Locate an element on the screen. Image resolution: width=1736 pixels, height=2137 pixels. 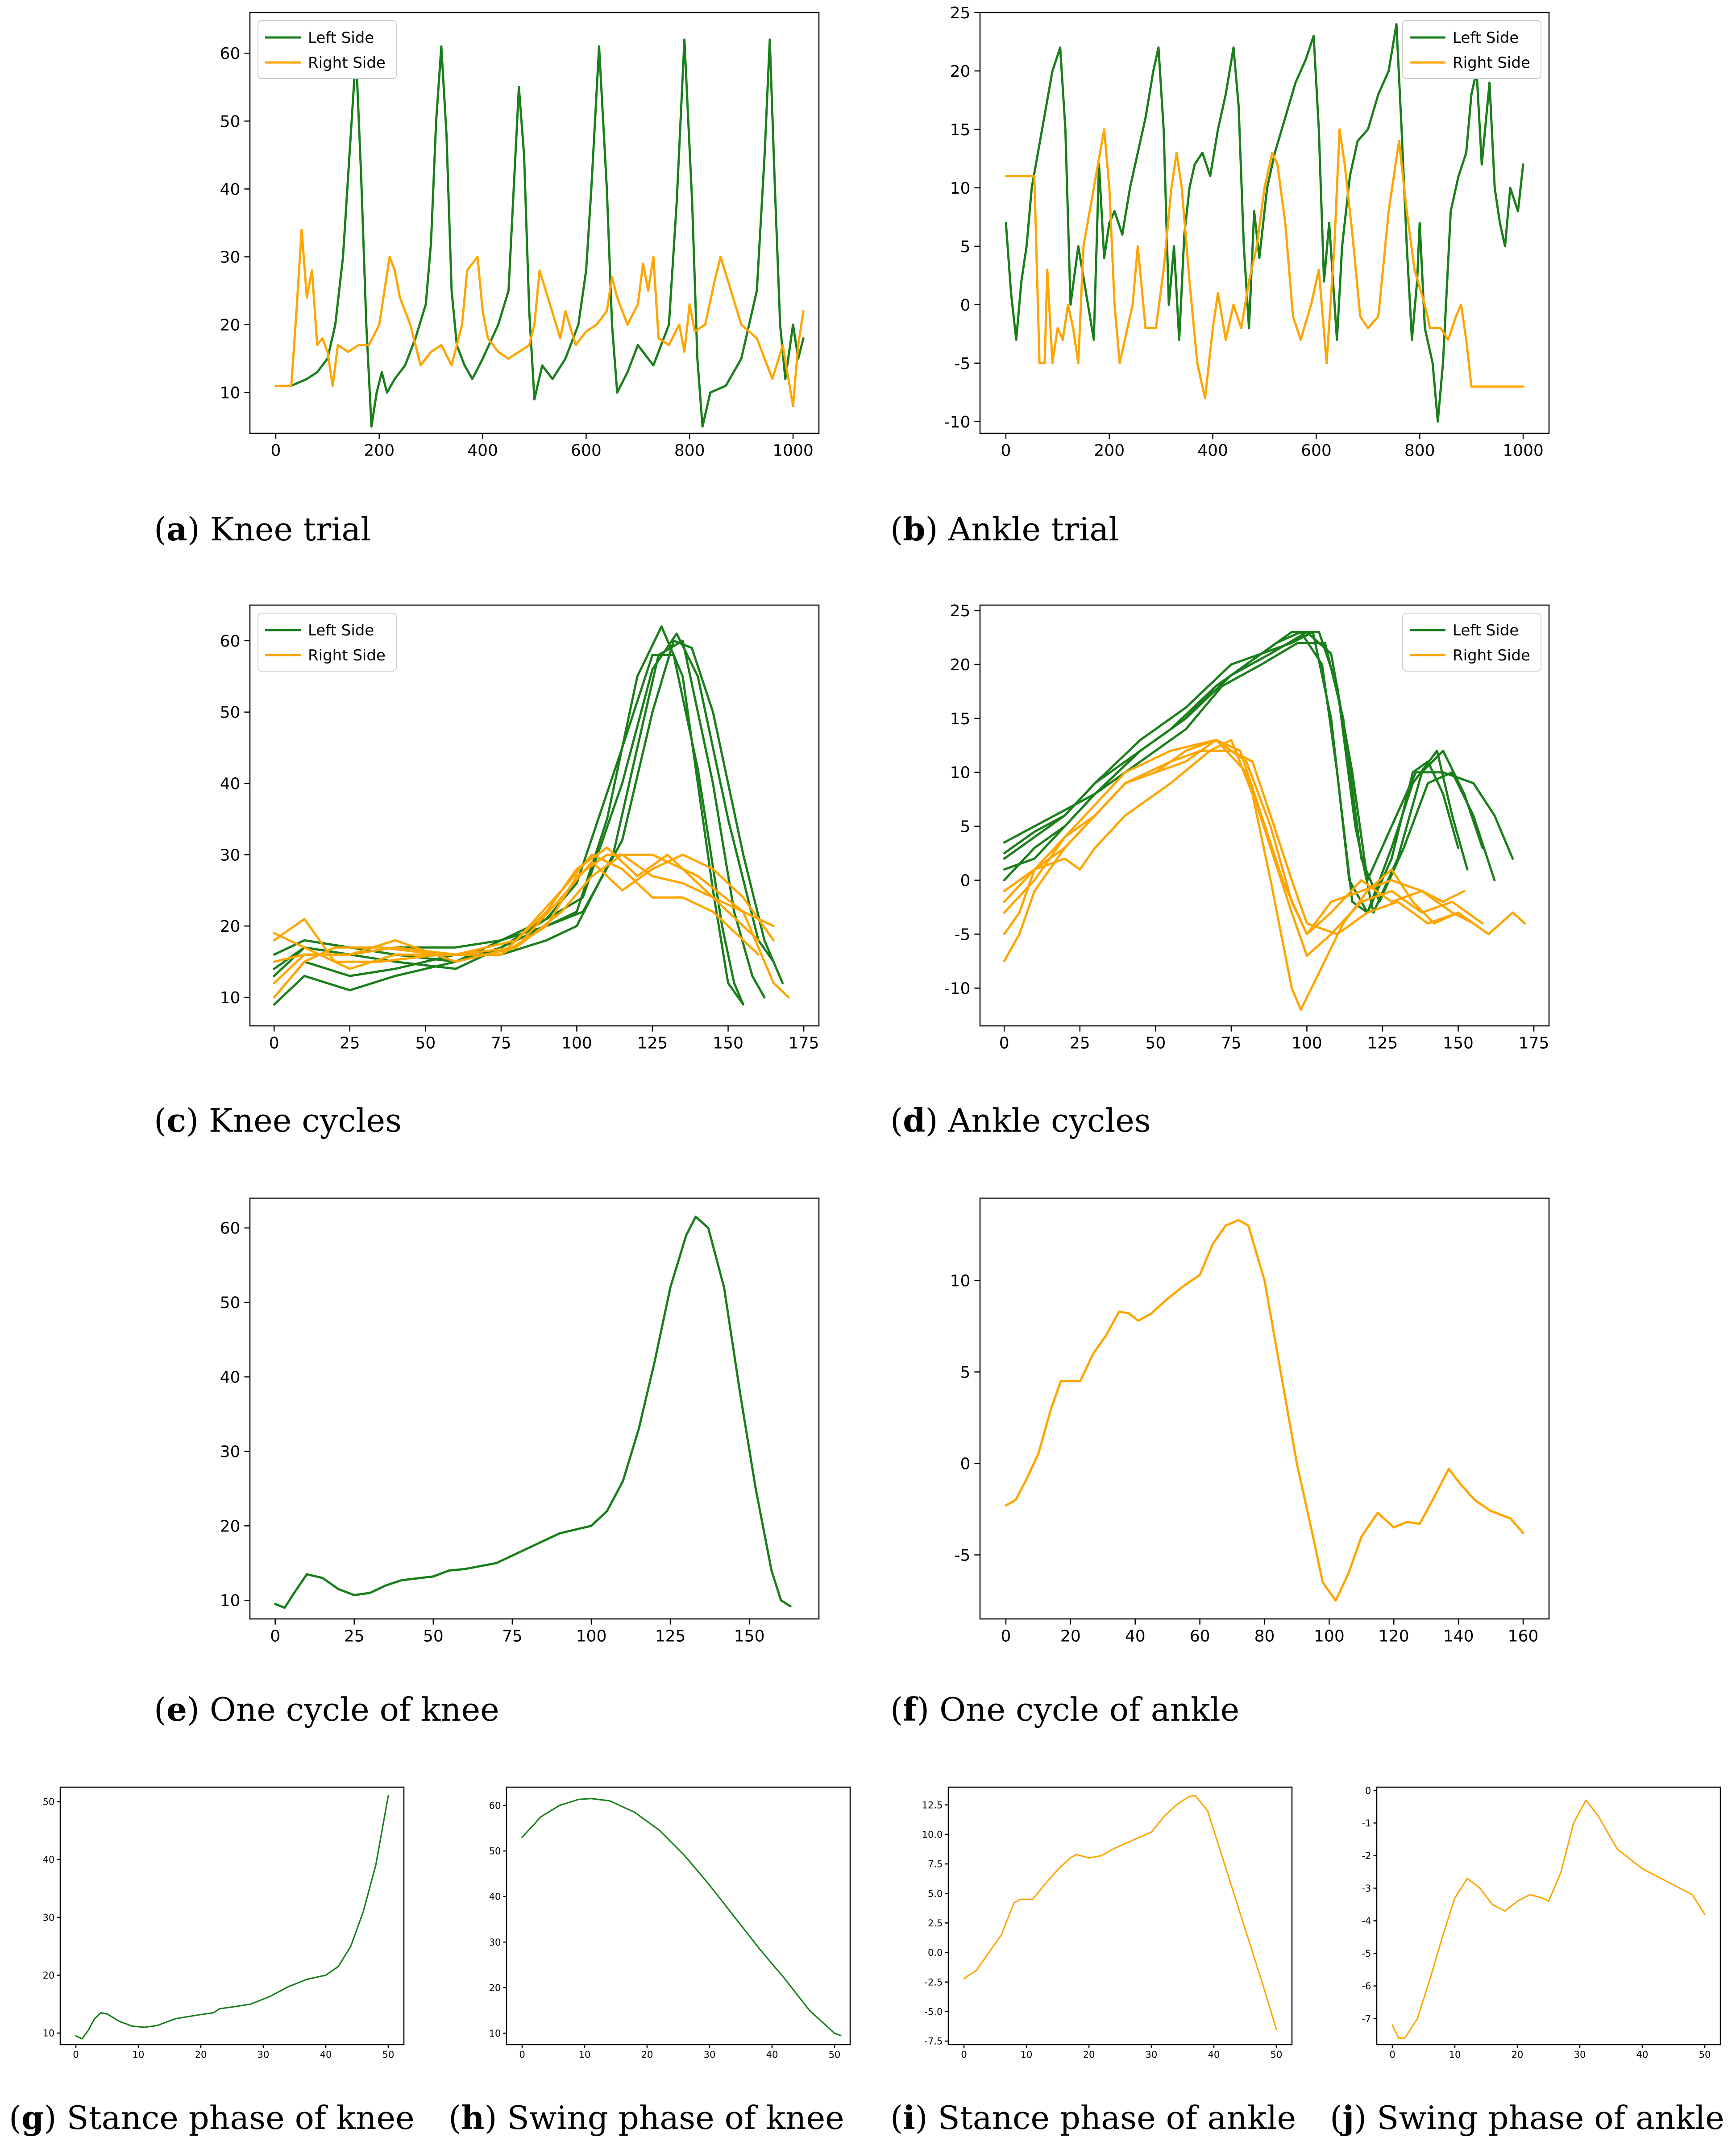
y-tick-label: -4 is located at coordinates (1366, 1921).